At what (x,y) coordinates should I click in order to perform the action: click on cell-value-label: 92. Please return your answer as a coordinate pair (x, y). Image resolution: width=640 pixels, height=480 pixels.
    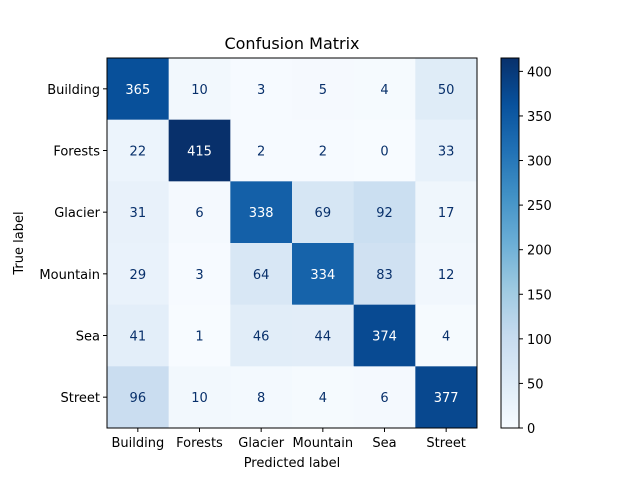
    Looking at the image, I should click on (384, 213).